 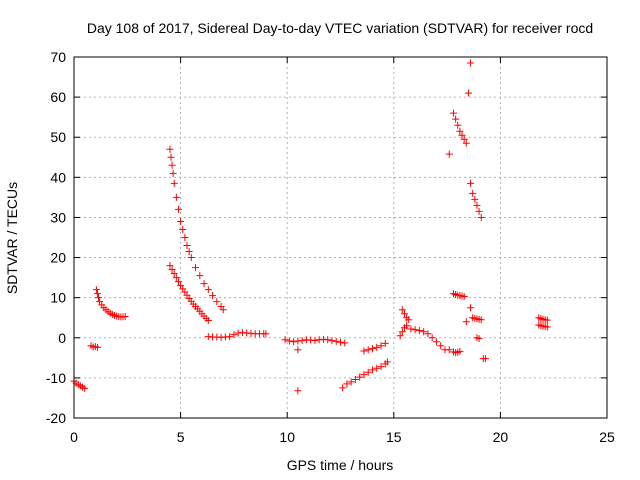 What do you see at coordinates (58, 217) in the screenshot?
I see `y-tick-label: 30` at bounding box center [58, 217].